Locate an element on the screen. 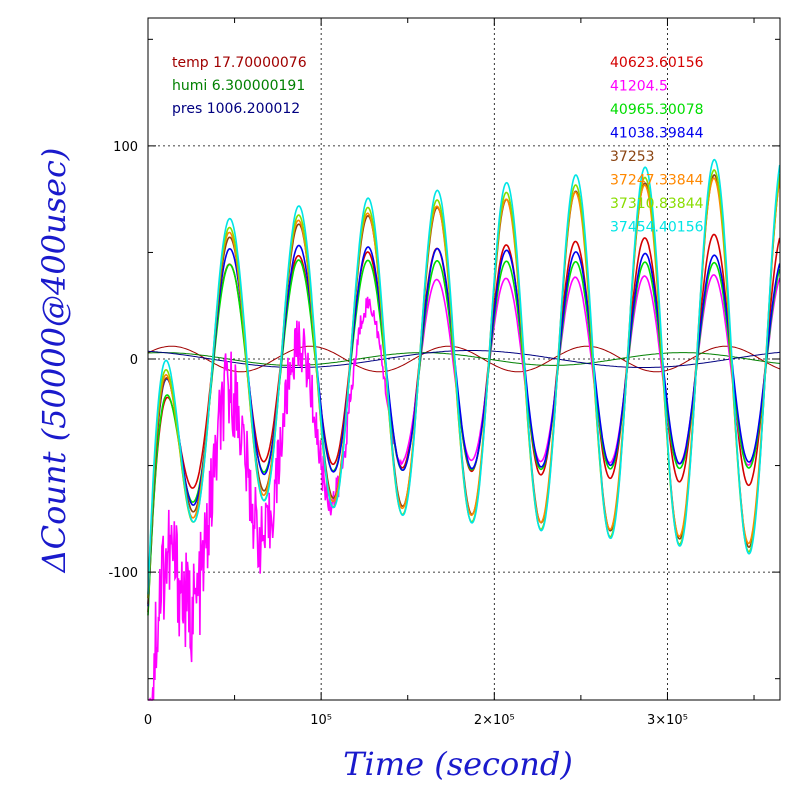 The width and height of the screenshot is (797, 797). env-legend-entry: pres 1006.200012 is located at coordinates (236, 109).